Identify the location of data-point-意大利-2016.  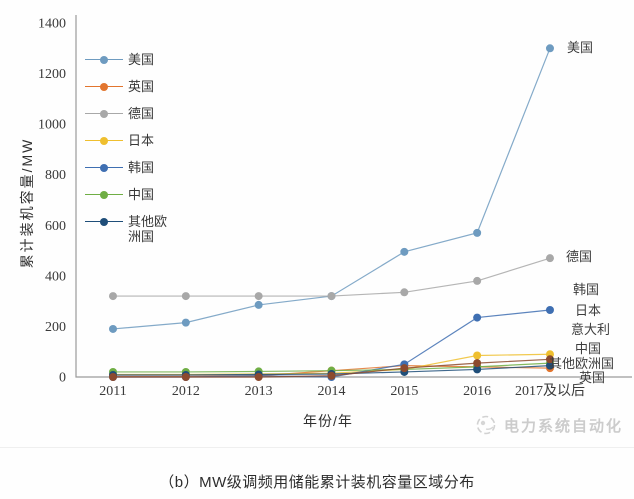
(477, 363).